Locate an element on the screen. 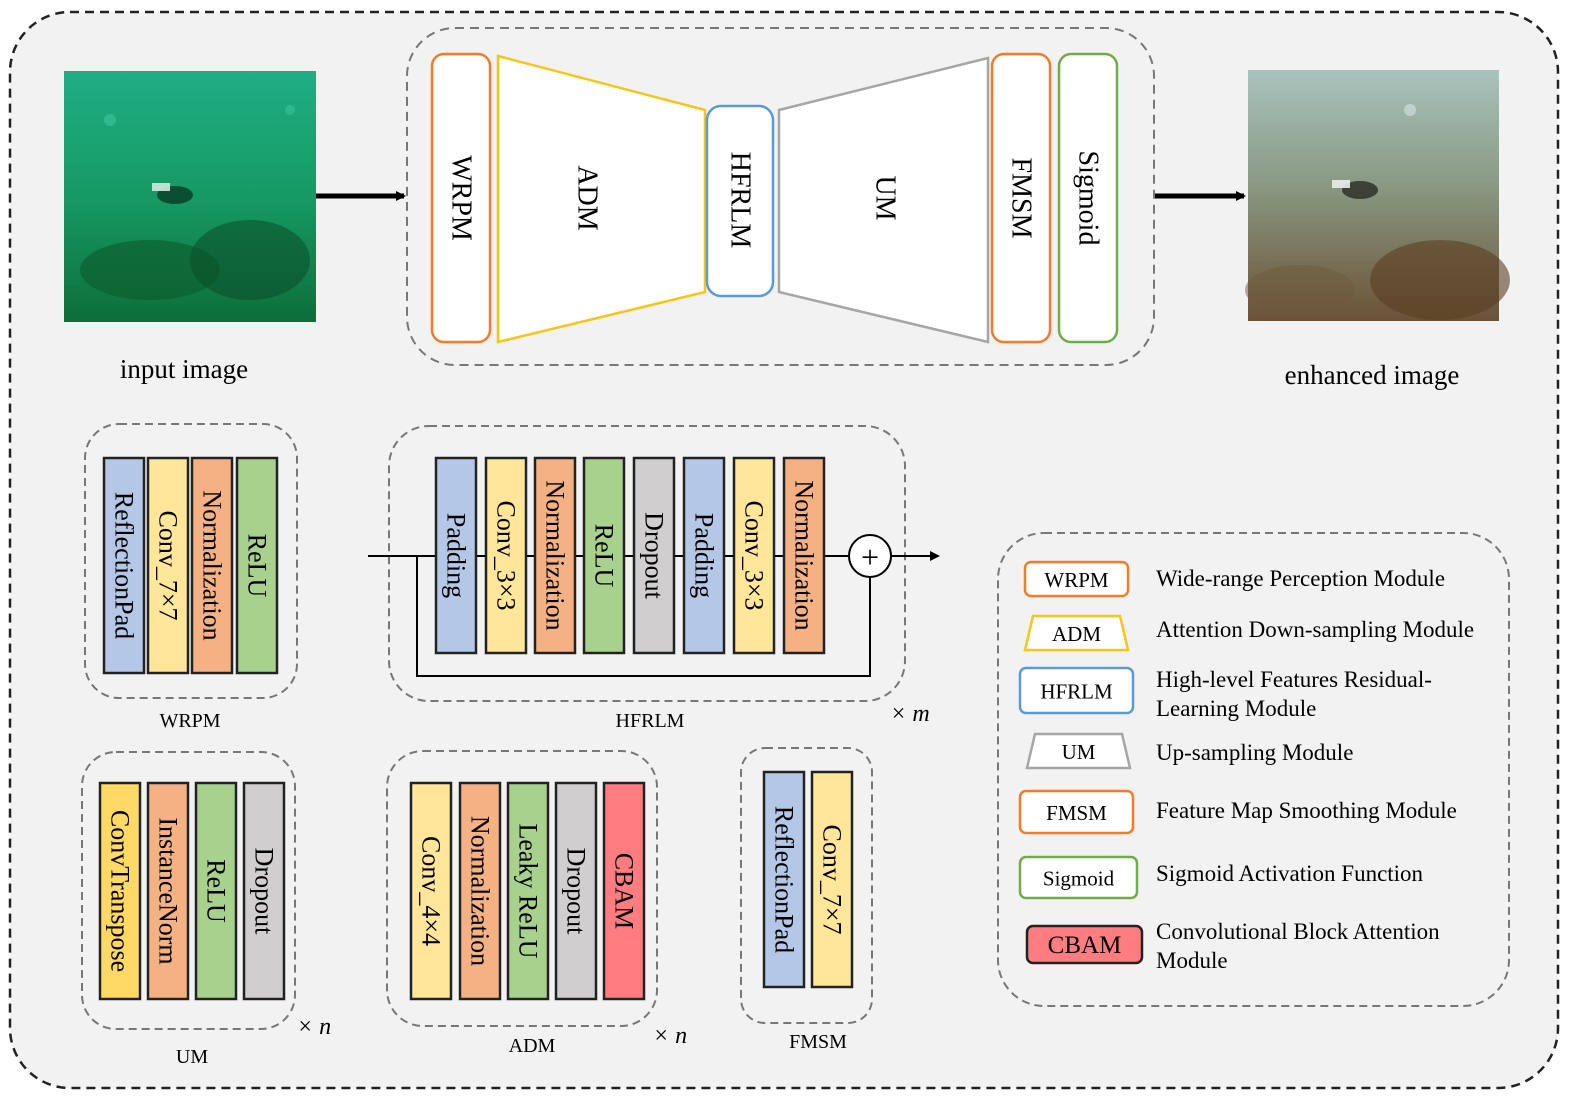 This screenshot has height=1117, width=1595. legend-tag: FMSM is located at coordinates (1076, 813).